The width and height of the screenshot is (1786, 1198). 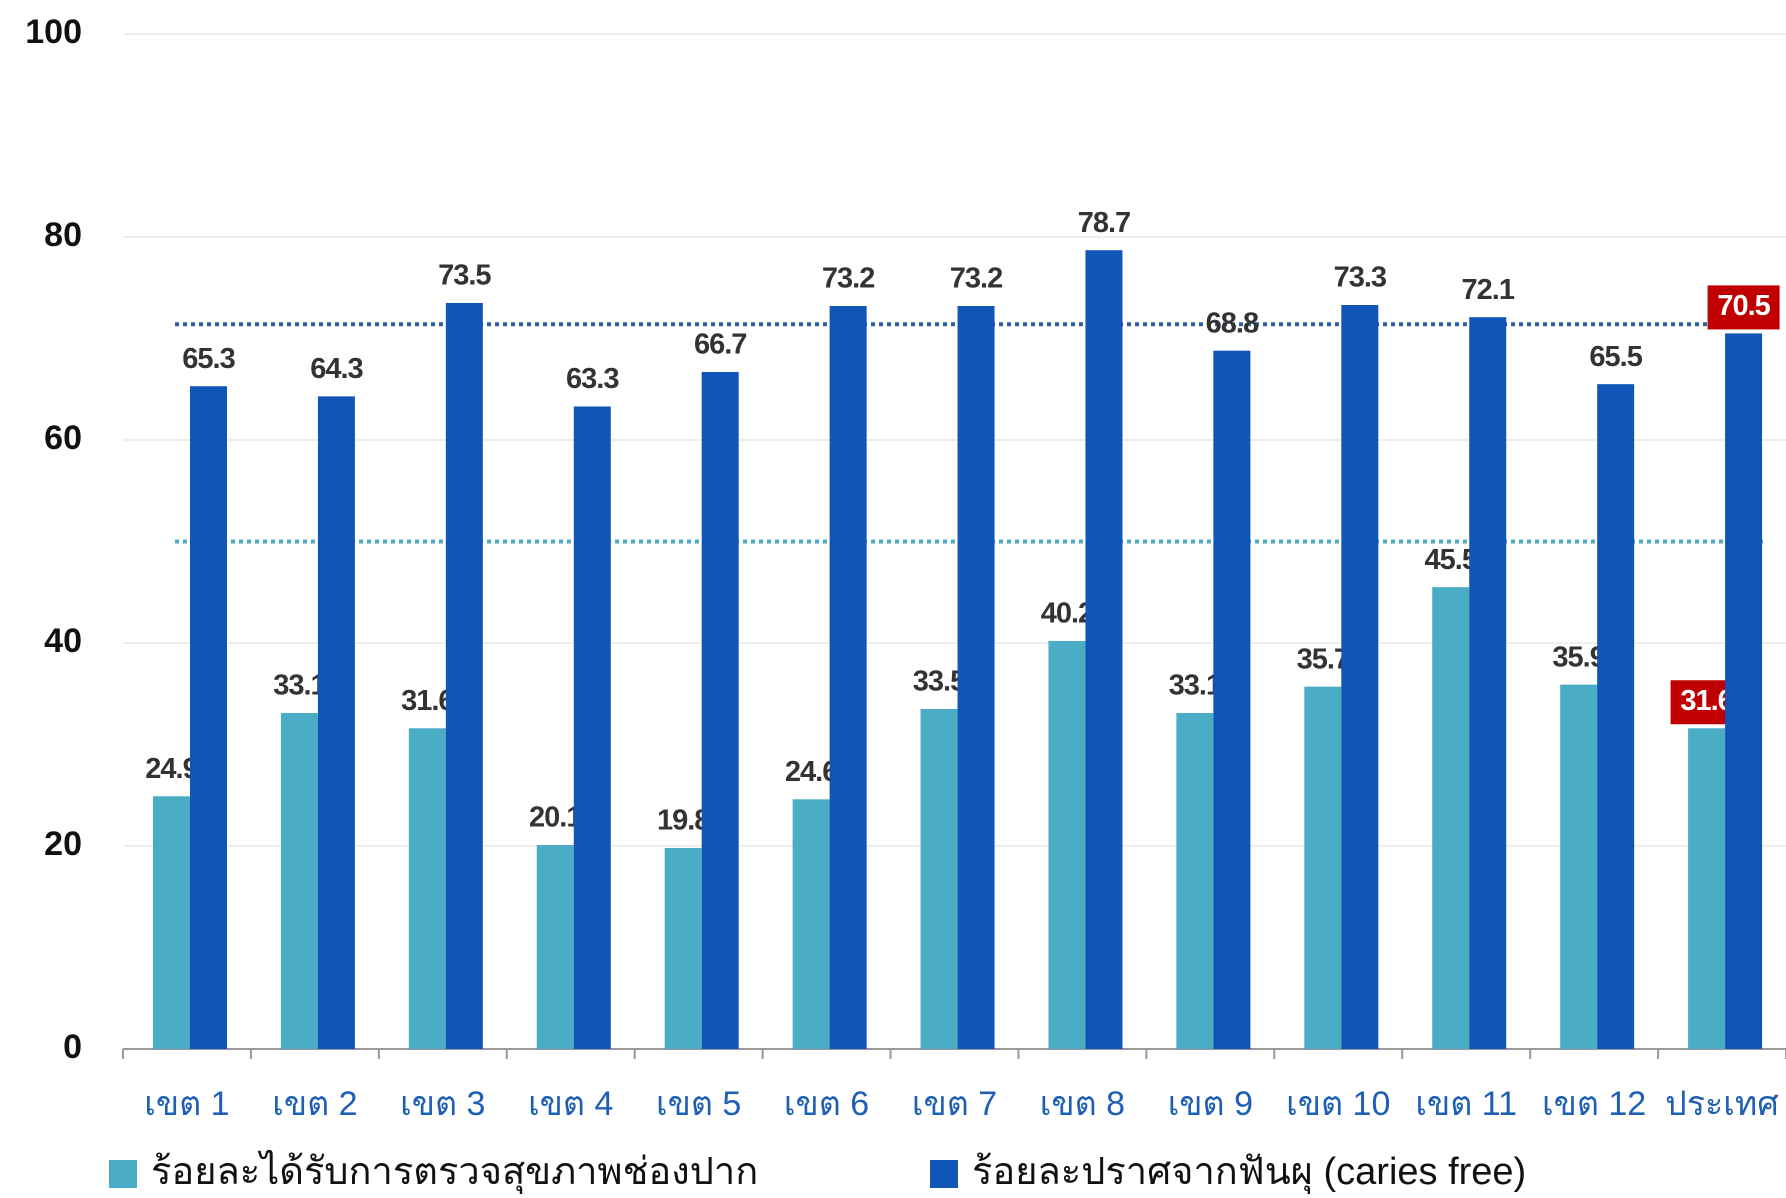 What do you see at coordinates (63, 844) in the screenshot?
I see `y-tick-label: 20` at bounding box center [63, 844].